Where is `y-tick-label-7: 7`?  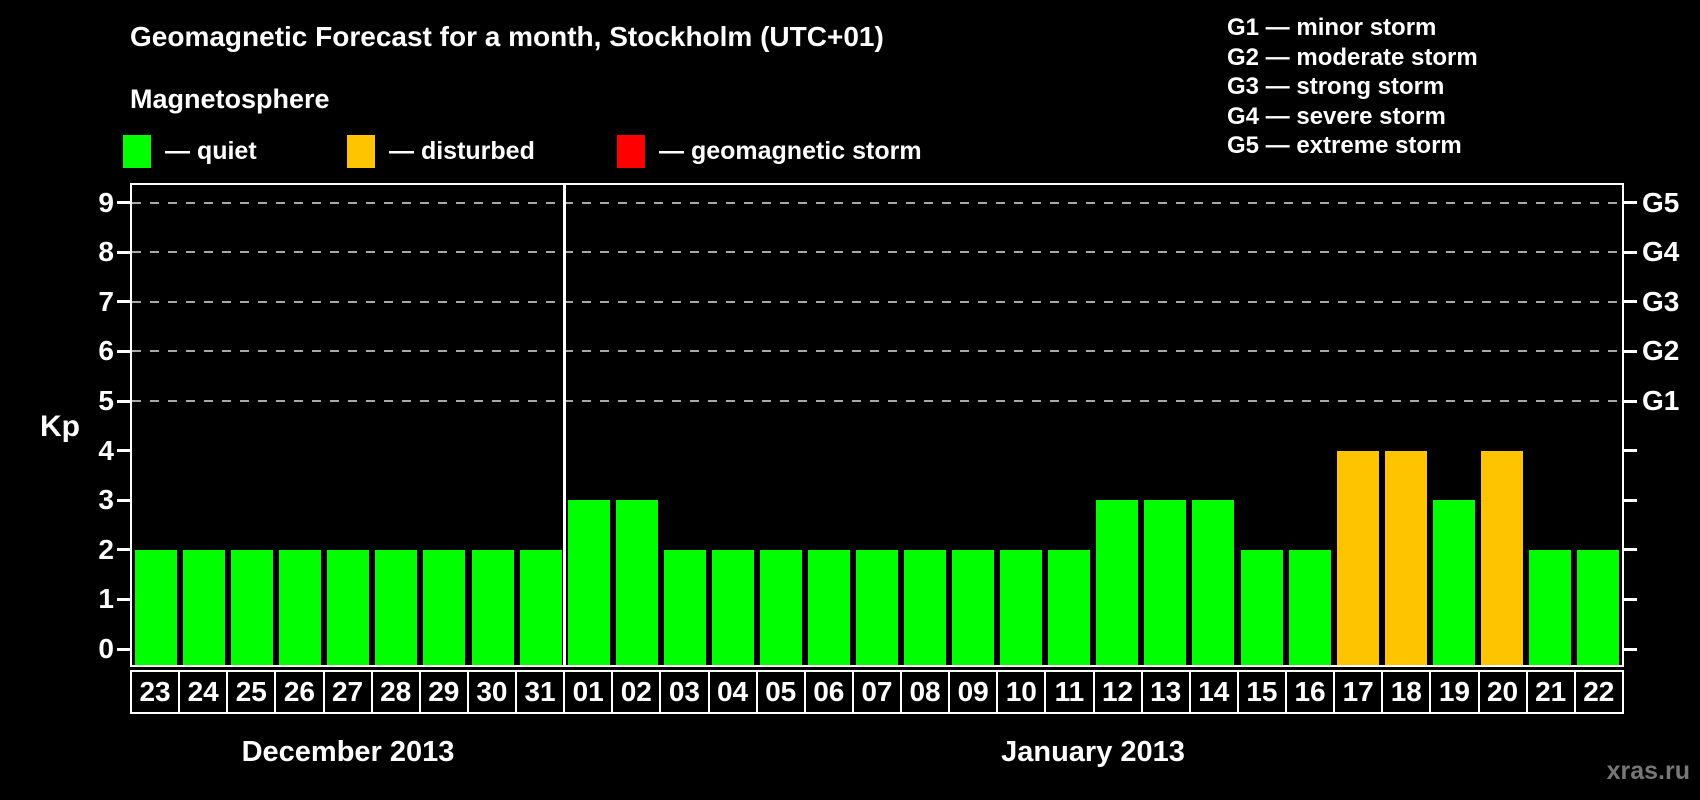 y-tick-label-7: 7 is located at coordinates (106, 301).